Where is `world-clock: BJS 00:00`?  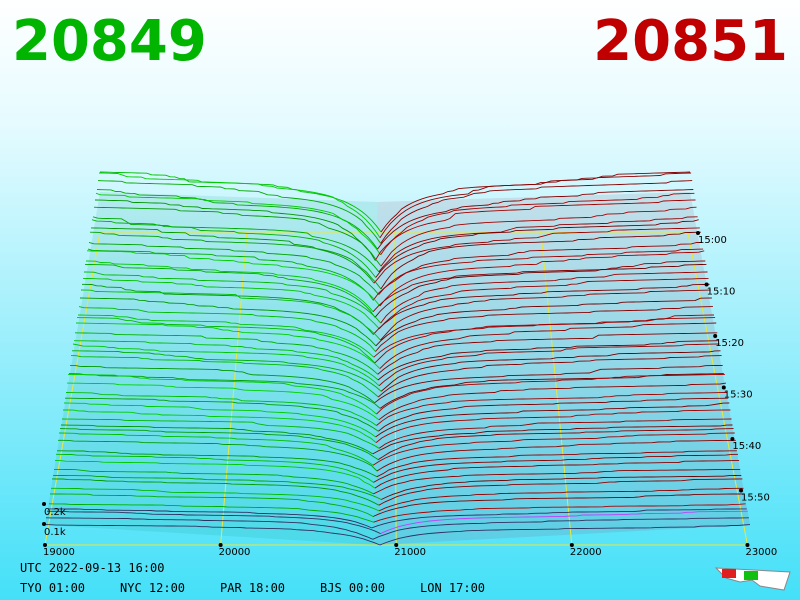
world-clock: BJS 00:00 is located at coordinates (352, 588).